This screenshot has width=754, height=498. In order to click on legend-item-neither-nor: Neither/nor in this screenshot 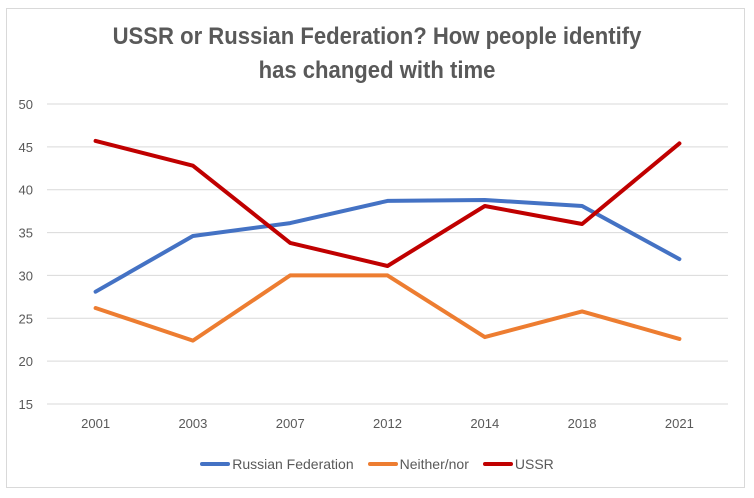, I will do `click(418, 464)`.